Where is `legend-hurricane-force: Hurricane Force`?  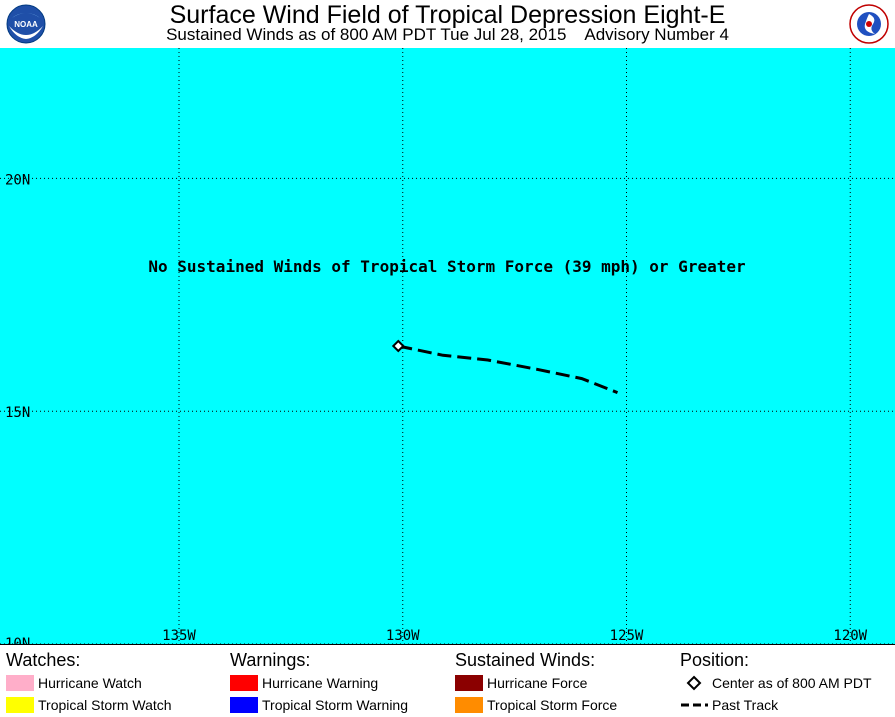 legend-hurricane-force: Hurricane Force is located at coordinates (521, 683).